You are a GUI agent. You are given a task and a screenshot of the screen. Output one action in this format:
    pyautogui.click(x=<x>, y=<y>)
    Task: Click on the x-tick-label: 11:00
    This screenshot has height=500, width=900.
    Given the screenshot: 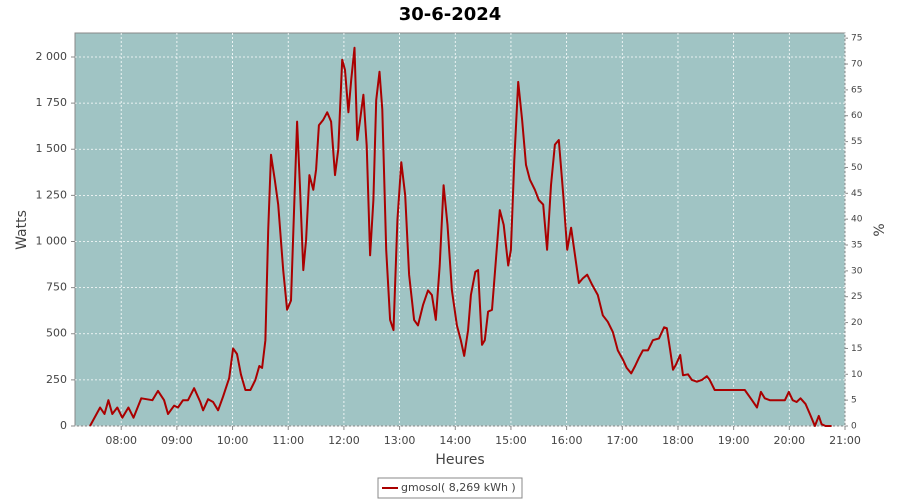 What is the action you would take?
    pyautogui.click(x=288, y=440)
    